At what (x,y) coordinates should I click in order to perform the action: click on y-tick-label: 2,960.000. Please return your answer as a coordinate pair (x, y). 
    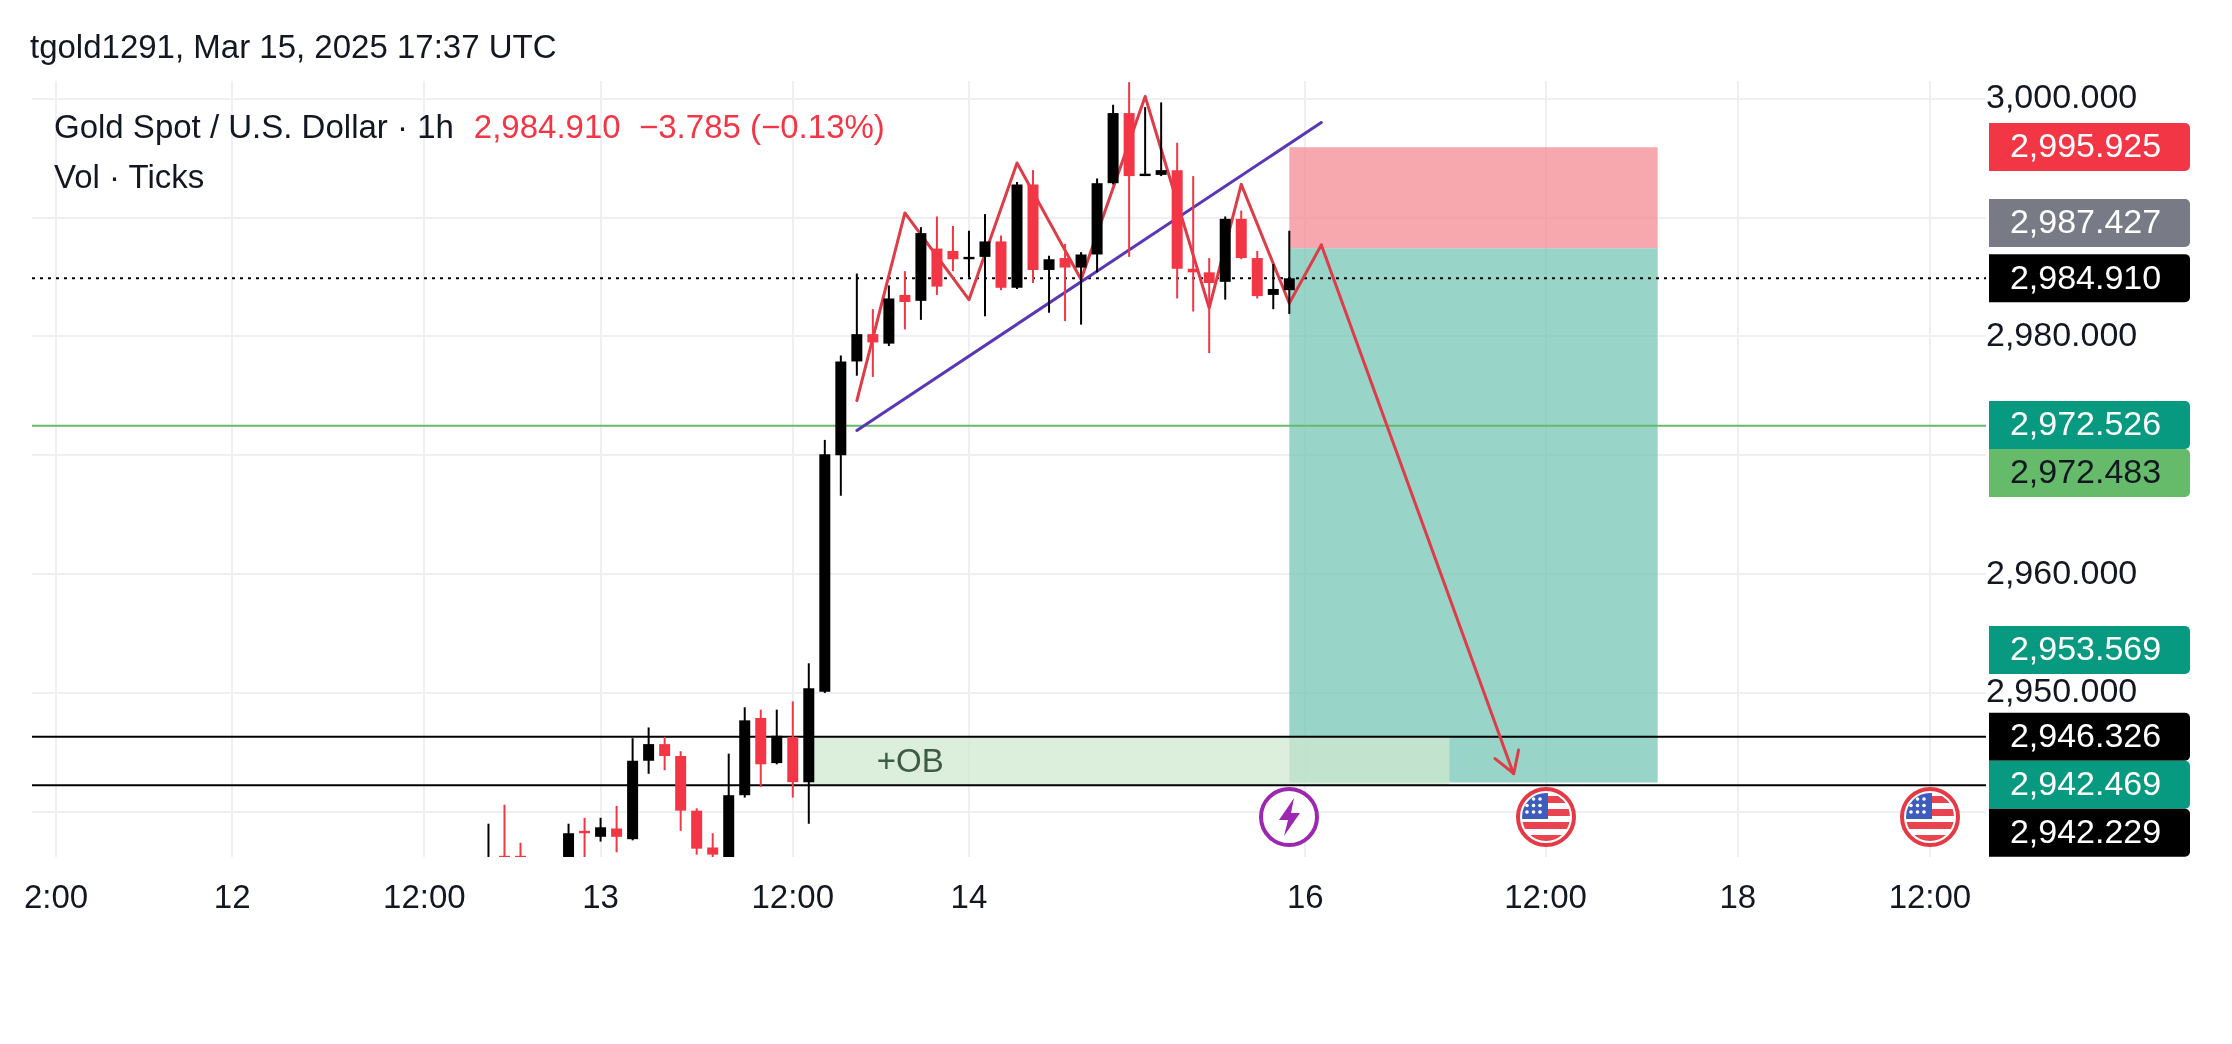
    Looking at the image, I should click on (2062, 571).